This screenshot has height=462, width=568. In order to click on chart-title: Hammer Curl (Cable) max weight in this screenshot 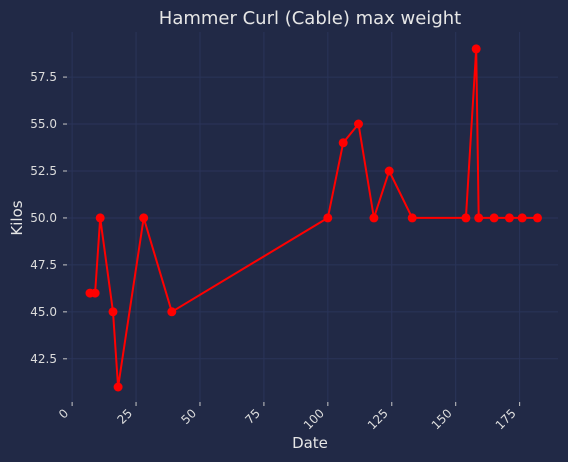, I will do `click(310, 18)`.